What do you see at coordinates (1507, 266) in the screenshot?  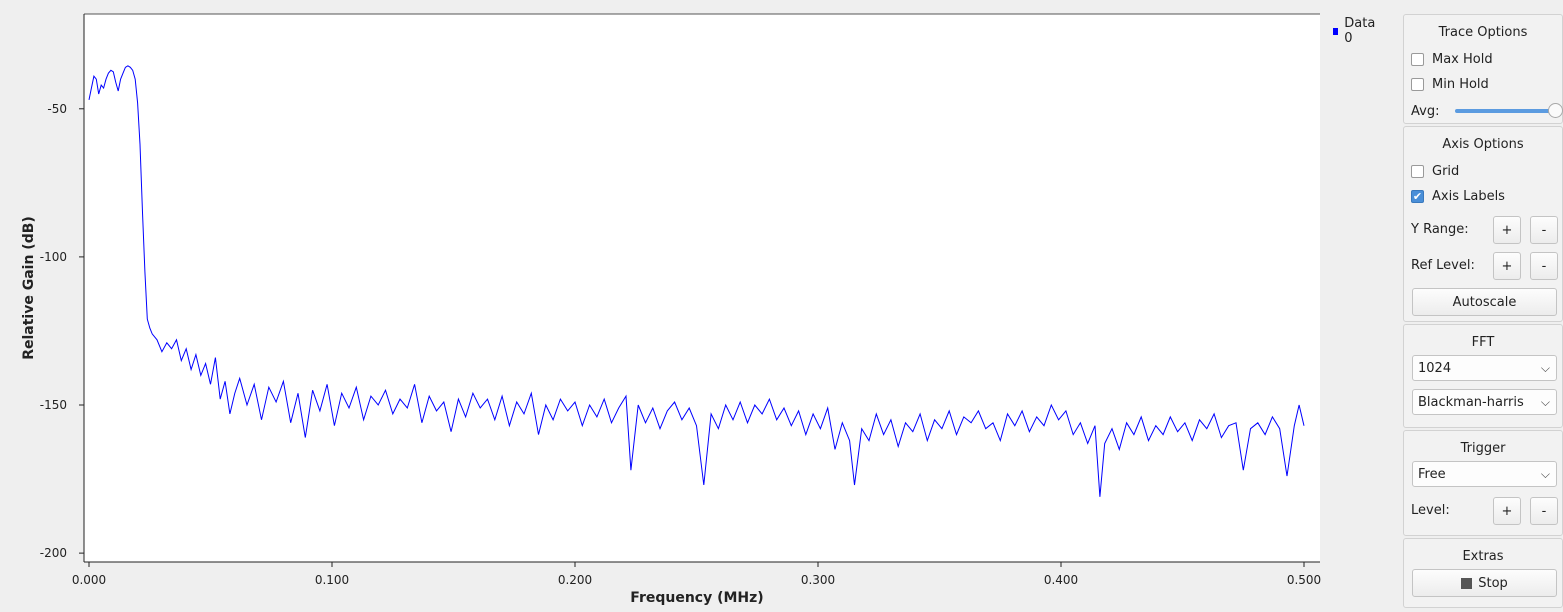 I see `ref-level-plus-button: +` at bounding box center [1507, 266].